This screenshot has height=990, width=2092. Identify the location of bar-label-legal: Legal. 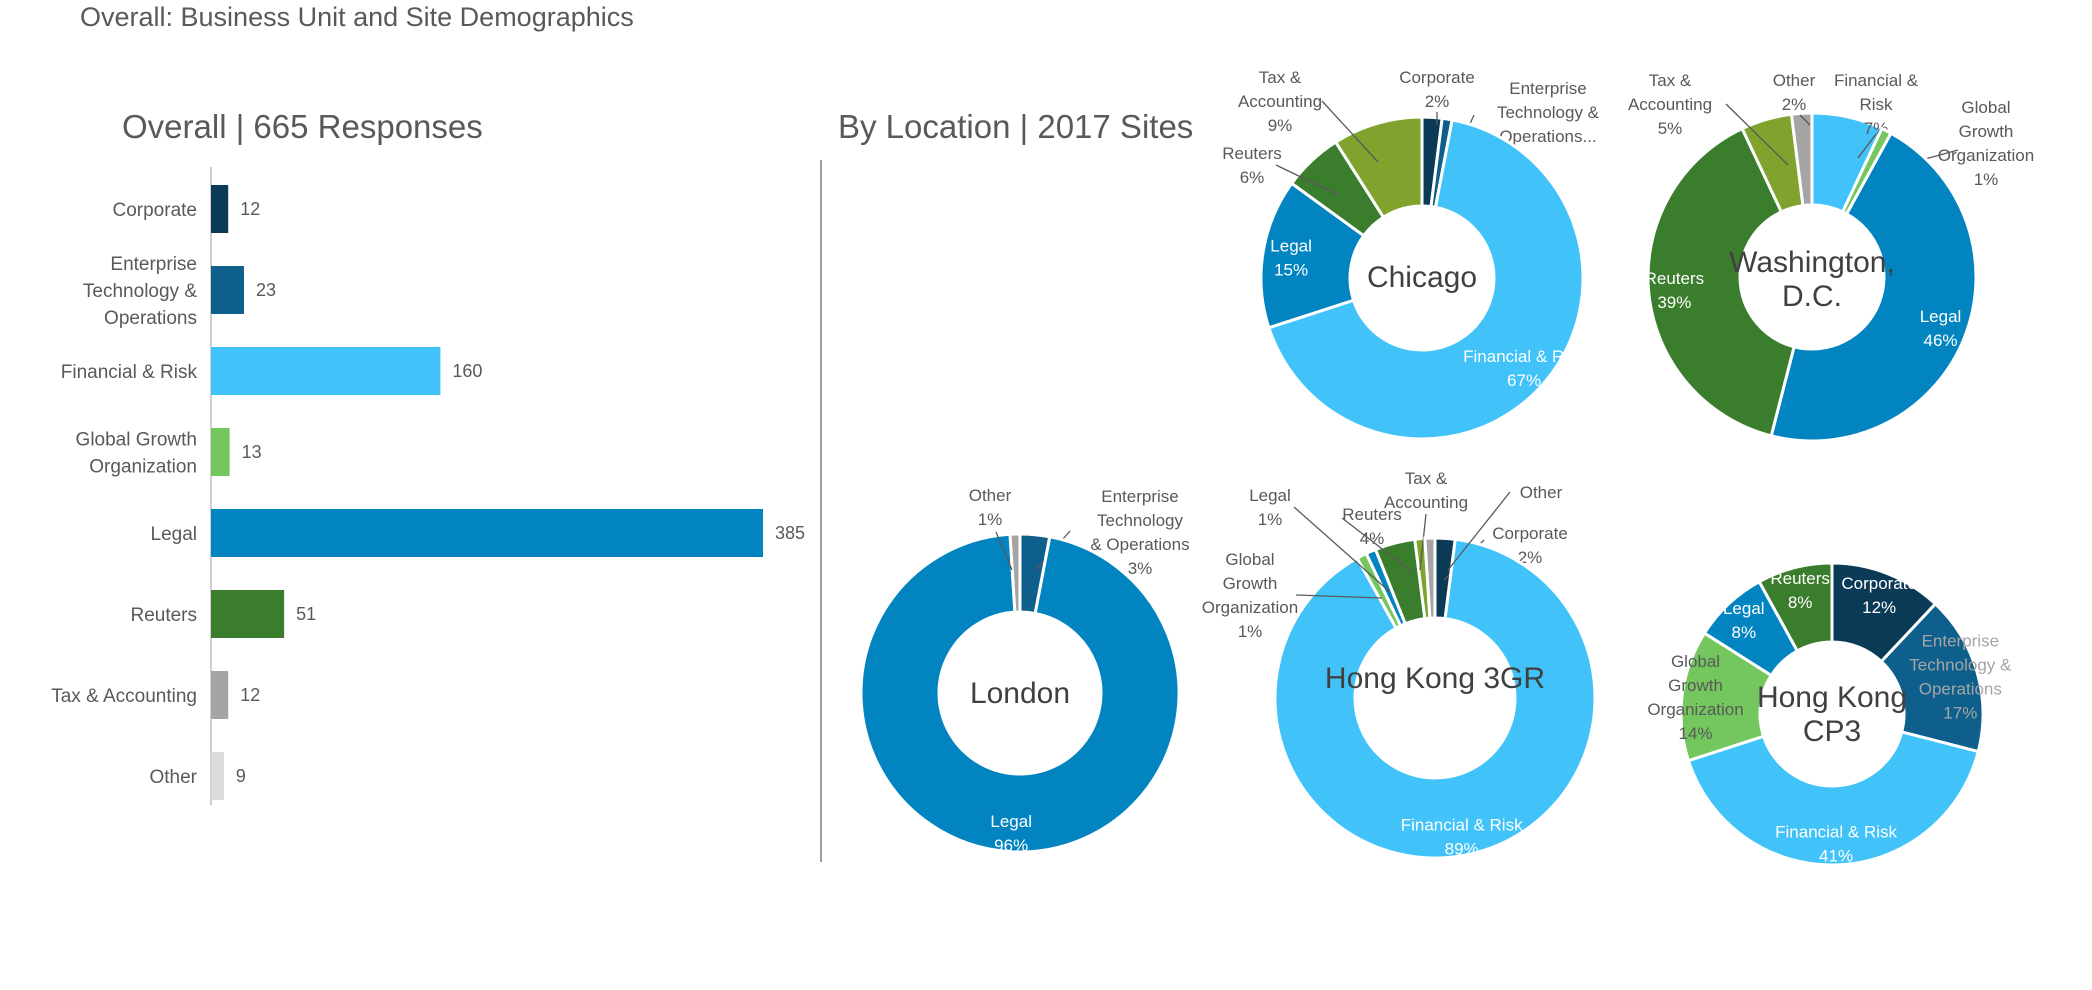
(174, 534).